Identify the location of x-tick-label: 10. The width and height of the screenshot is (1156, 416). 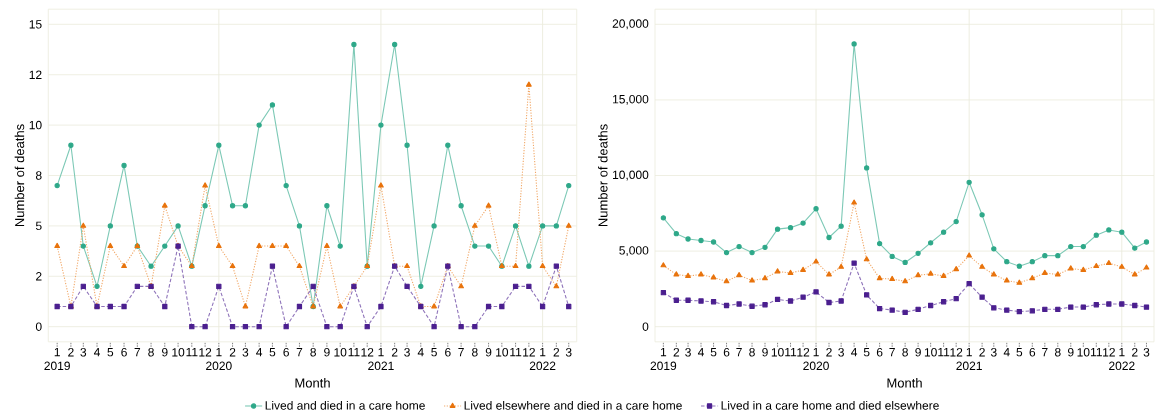
(930, 352).